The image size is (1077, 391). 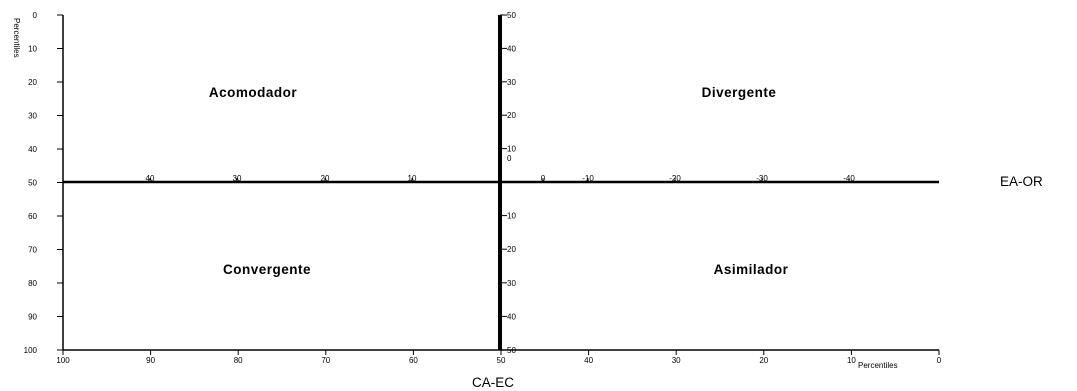 I want to click on center-h-tick-label: 20, so click(x=325, y=178).